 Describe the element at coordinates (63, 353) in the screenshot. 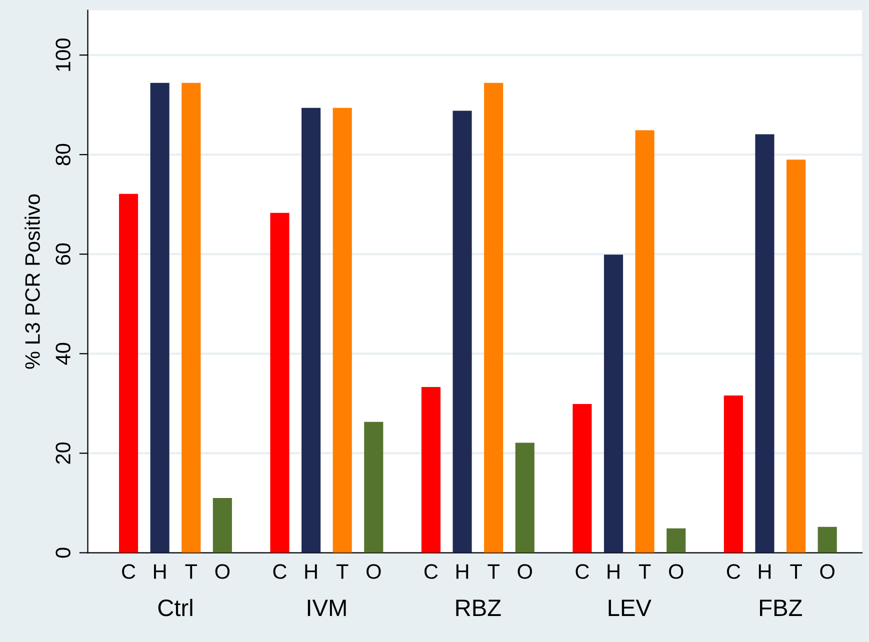

I see `y-tick-label: 40` at that location.